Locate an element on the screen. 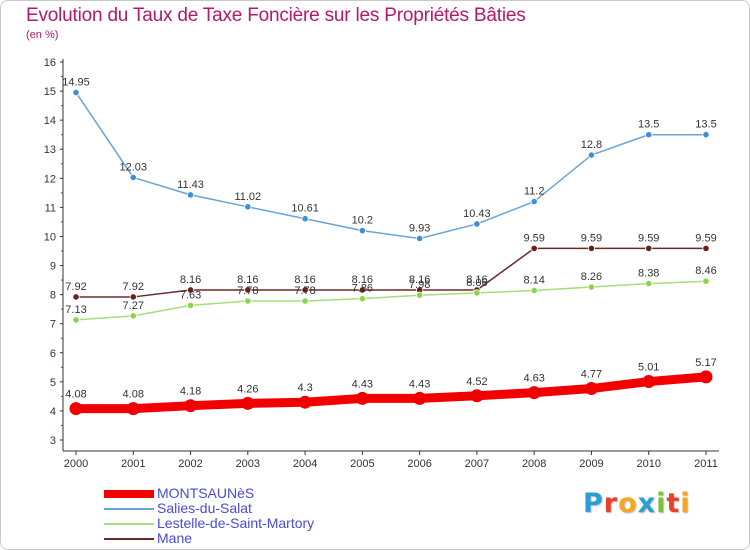 The width and height of the screenshot is (750, 550). data-label-lestelle-de-saint-martory: 8.26 is located at coordinates (591, 277).